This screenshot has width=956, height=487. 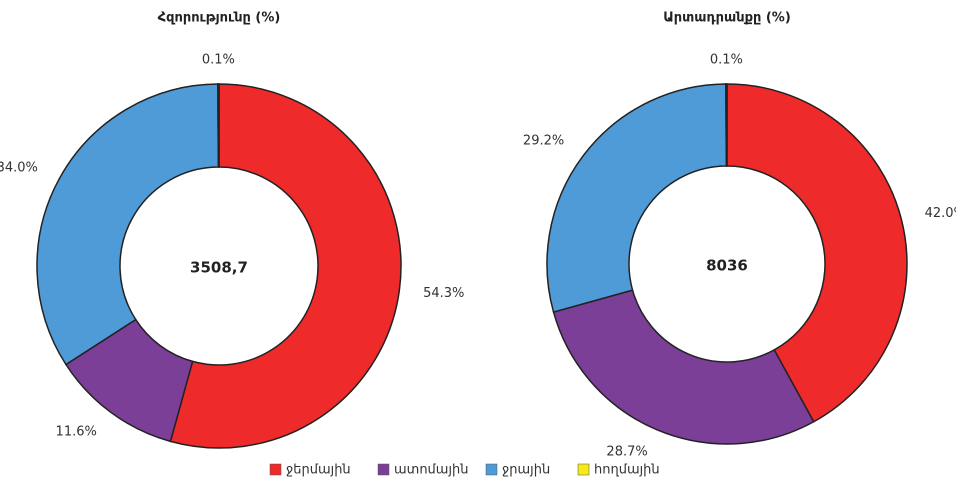 I want to click on data-label: 28.7%, so click(x=626, y=451).